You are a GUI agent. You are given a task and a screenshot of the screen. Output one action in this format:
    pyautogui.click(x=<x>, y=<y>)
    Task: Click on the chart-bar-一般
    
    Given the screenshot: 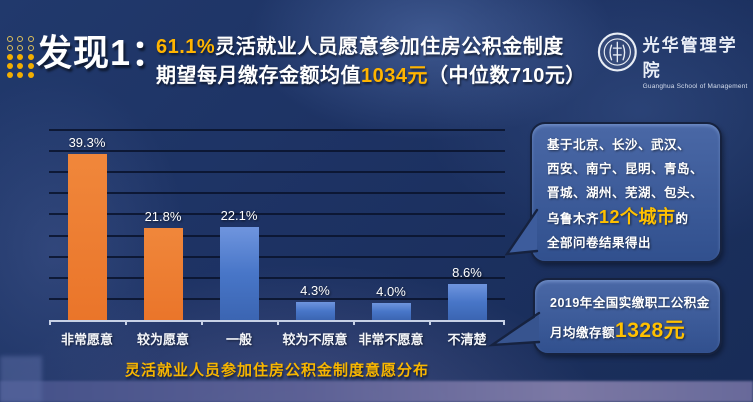 What is the action you would take?
    pyautogui.click(x=239, y=273)
    